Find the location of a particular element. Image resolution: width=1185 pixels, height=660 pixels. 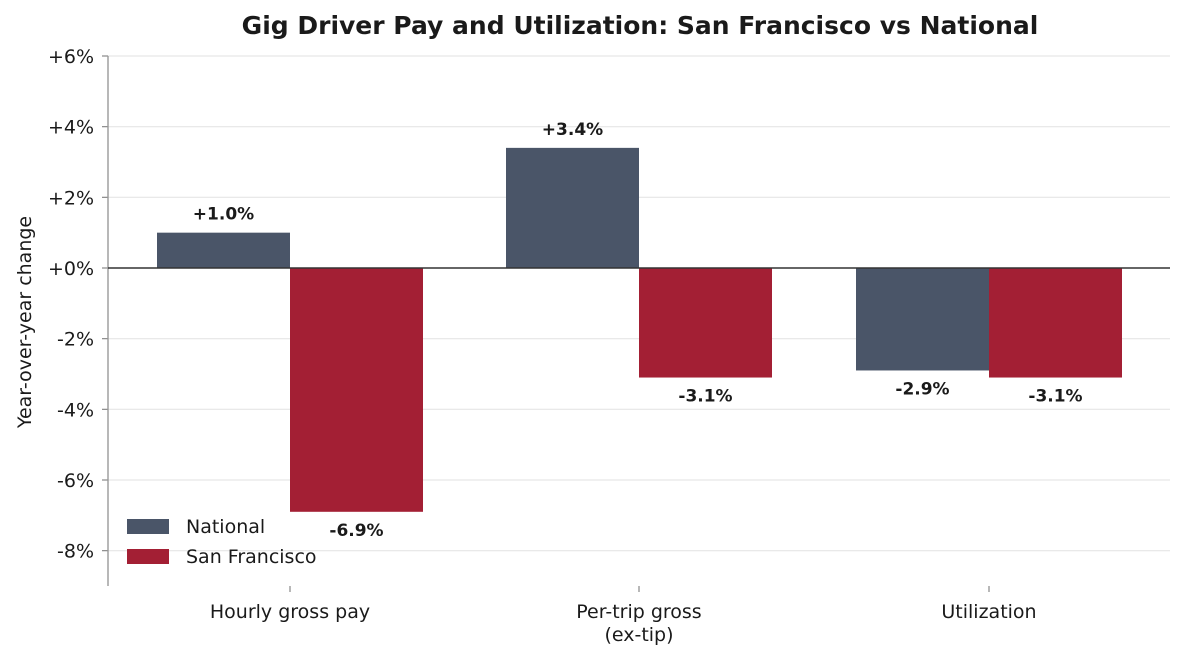

x-tick-label: Per-trip gross is located at coordinates (638, 612).